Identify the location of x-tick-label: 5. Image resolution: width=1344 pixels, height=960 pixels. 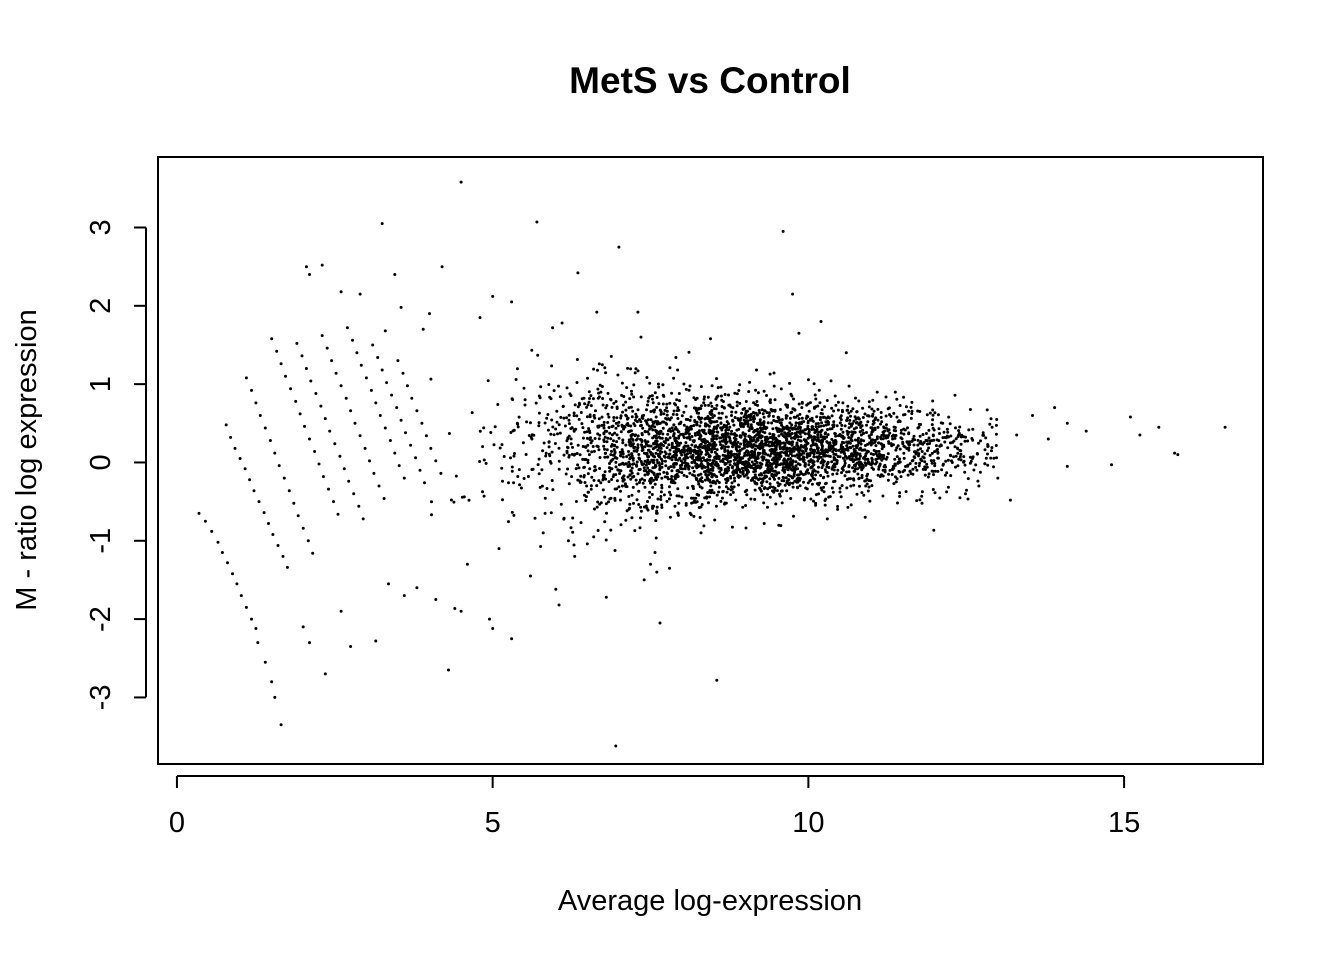
(493, 823).